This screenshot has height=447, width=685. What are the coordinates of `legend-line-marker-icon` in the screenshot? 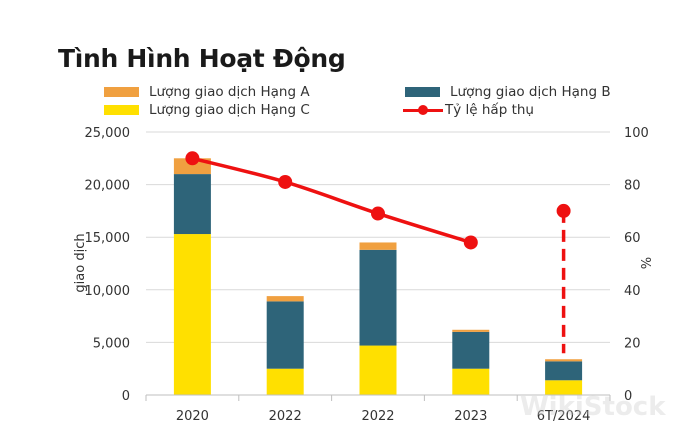 It's located at (423, 110).